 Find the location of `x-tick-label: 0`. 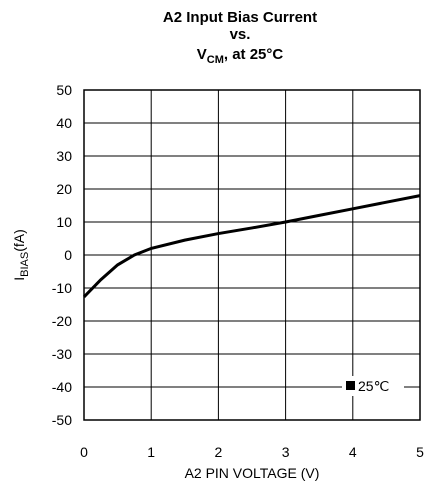

x-tick-label: 0 is located at coordinates (84, 452).